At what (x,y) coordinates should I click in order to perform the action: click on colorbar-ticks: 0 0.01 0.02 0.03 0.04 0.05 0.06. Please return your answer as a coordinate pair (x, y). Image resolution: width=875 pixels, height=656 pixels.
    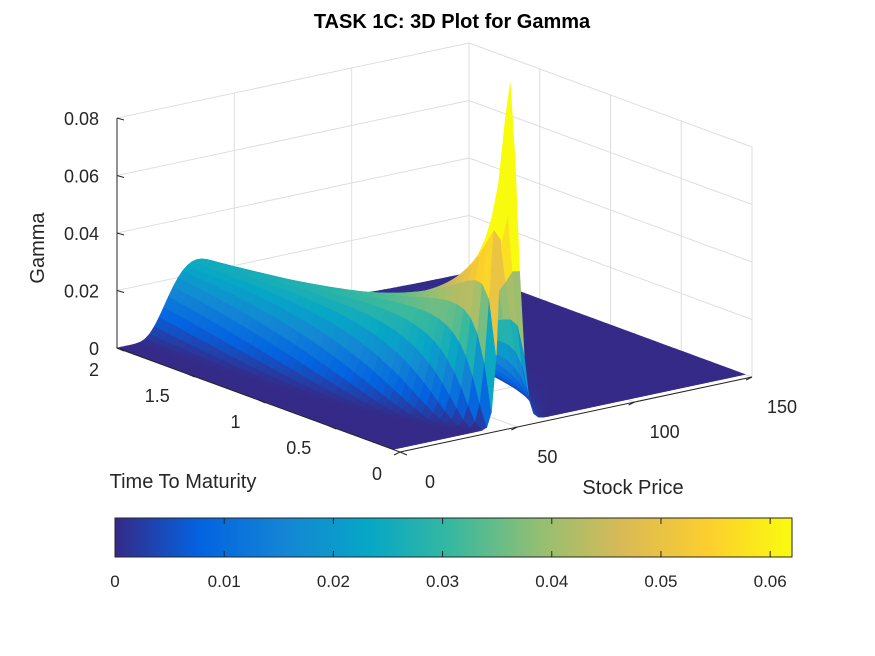
    Looking at the image, I should click on (448, 554).